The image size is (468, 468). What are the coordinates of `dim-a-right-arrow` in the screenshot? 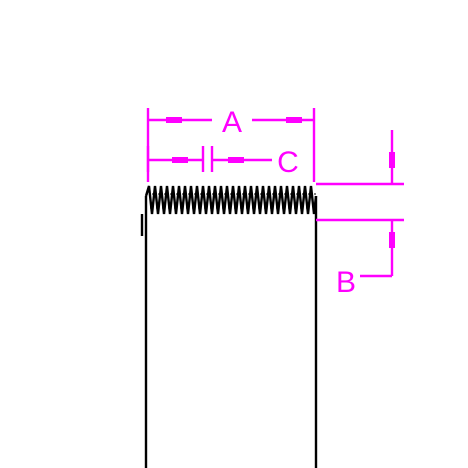 It's located at (294, 120).